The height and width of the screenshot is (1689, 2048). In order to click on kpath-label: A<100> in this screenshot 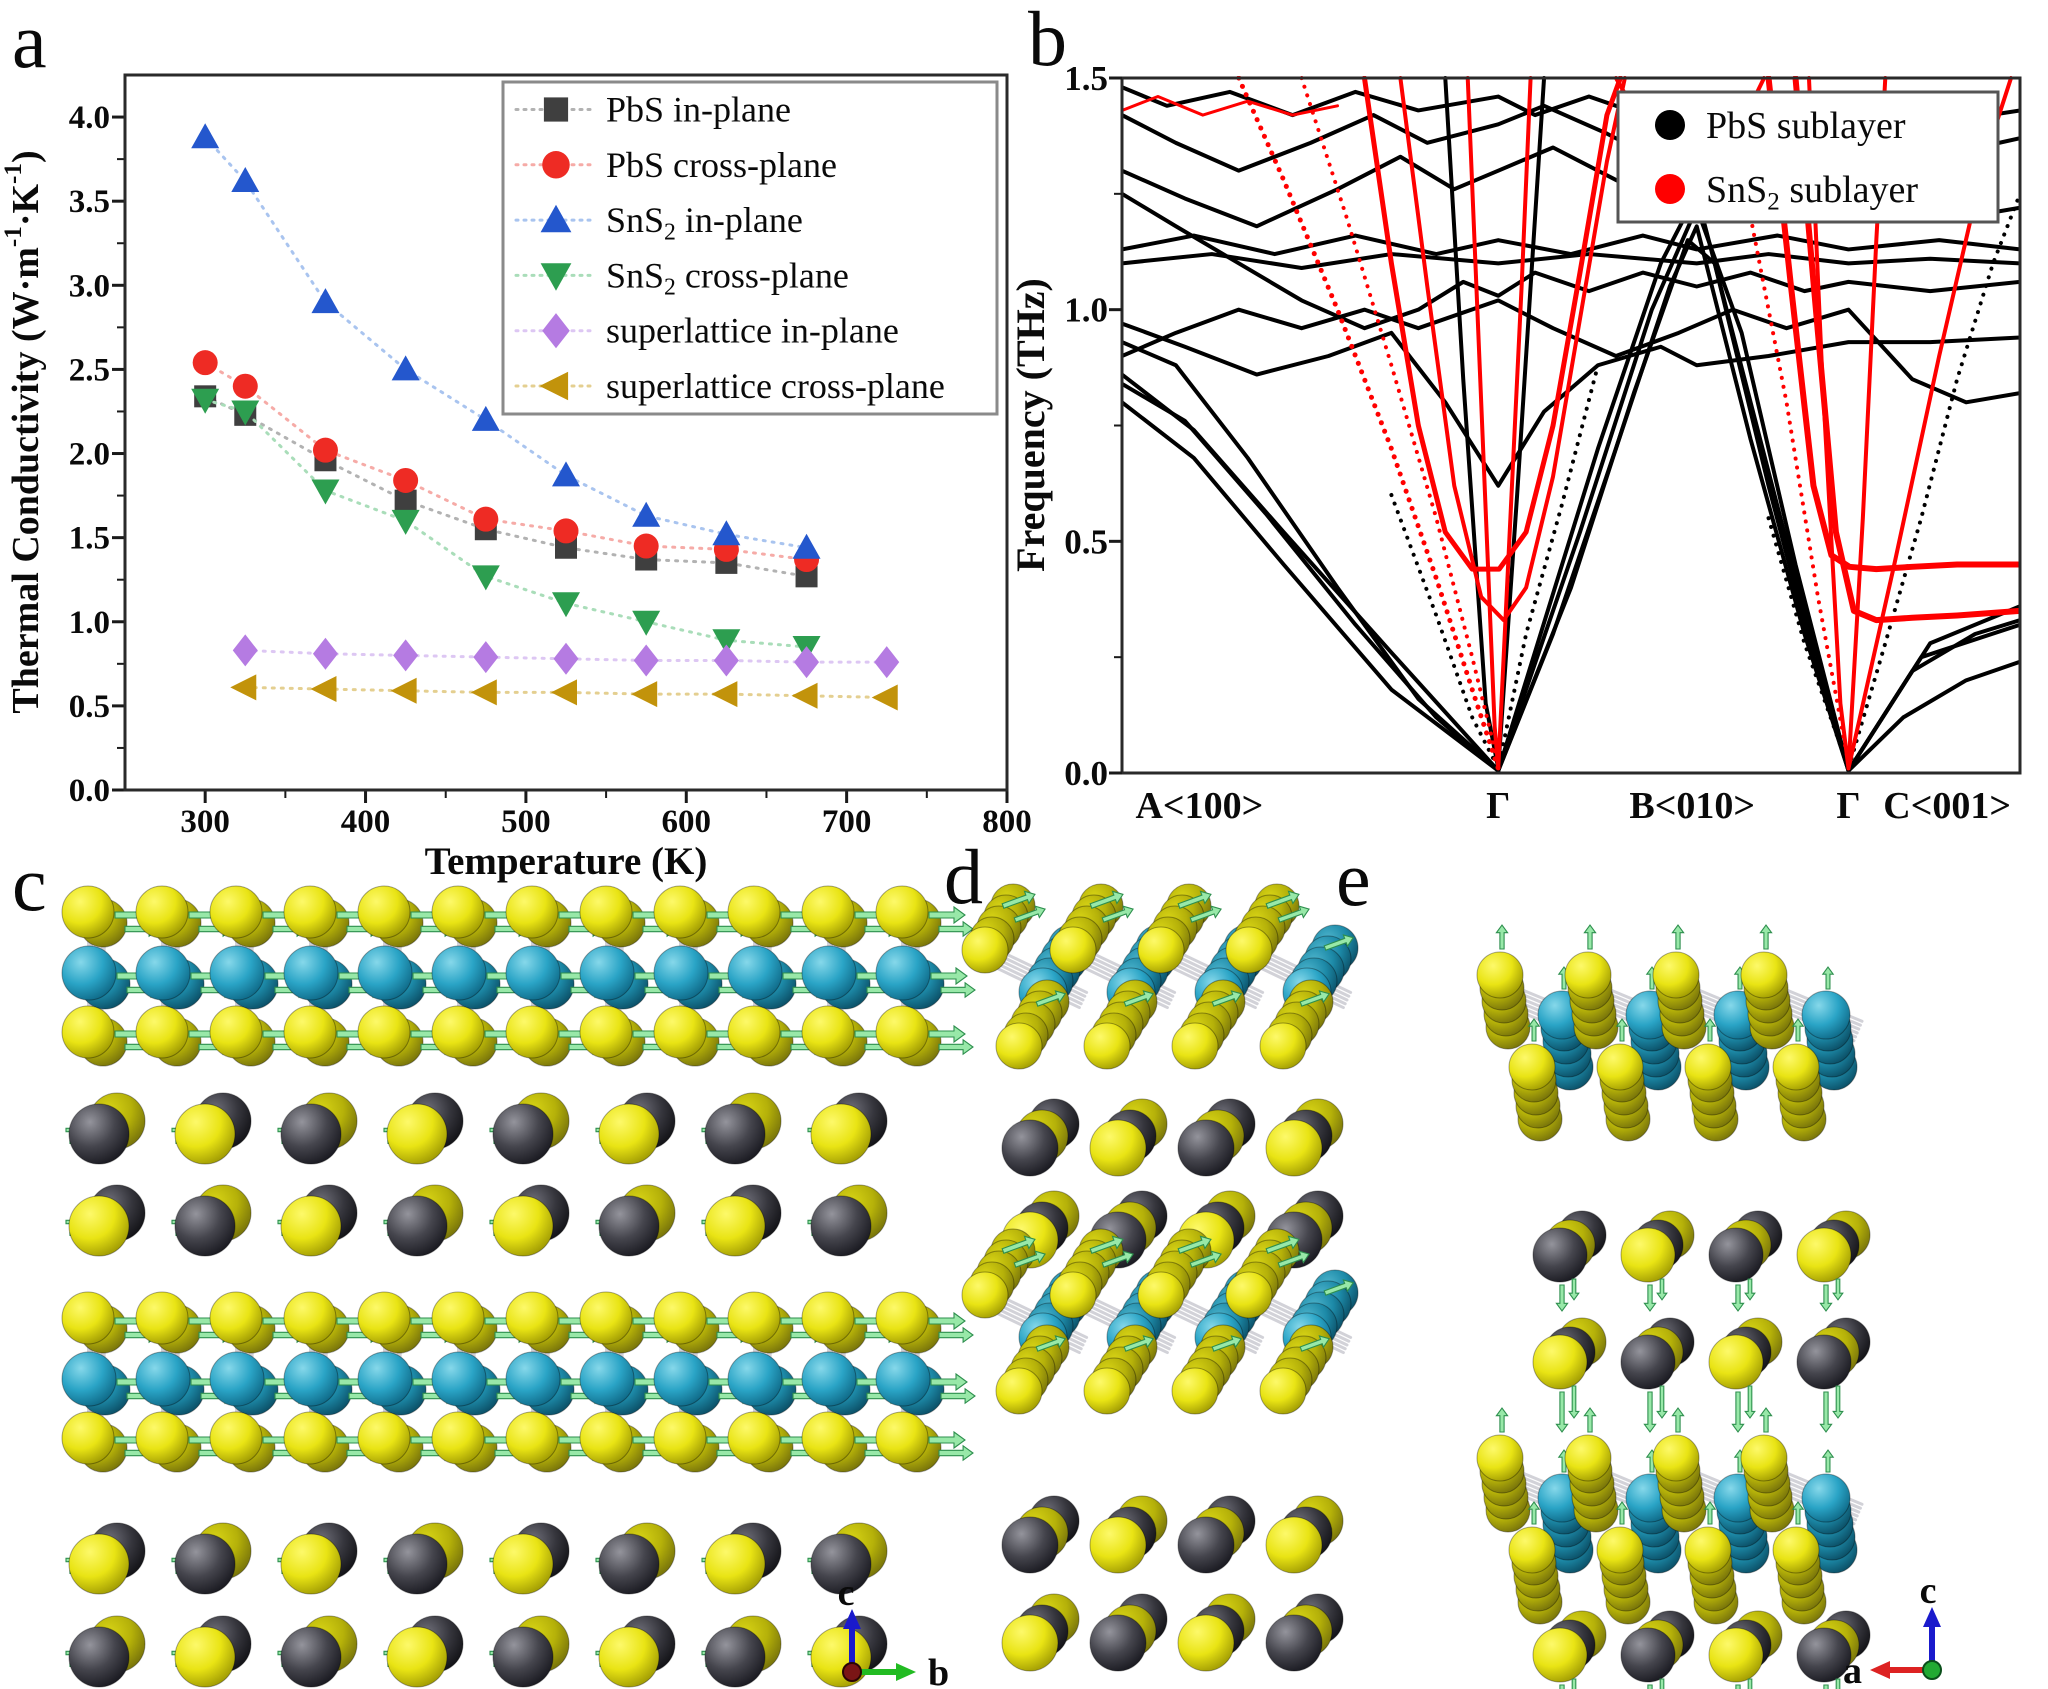, I will do `click(1199, 806)`.